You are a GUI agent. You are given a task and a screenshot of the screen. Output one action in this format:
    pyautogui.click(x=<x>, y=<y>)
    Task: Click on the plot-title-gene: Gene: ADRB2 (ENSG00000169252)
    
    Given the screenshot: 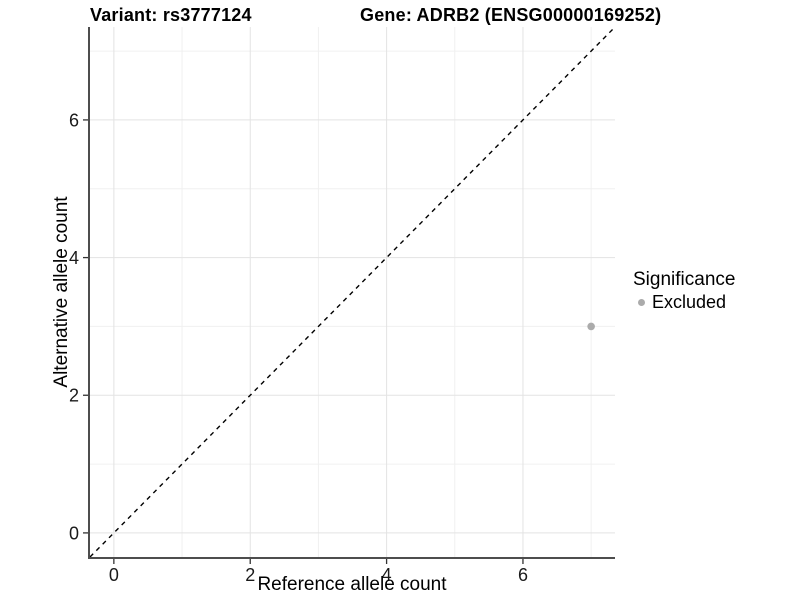 What is the action you would take?
    pyautogui.click(x=511, y=15)
    